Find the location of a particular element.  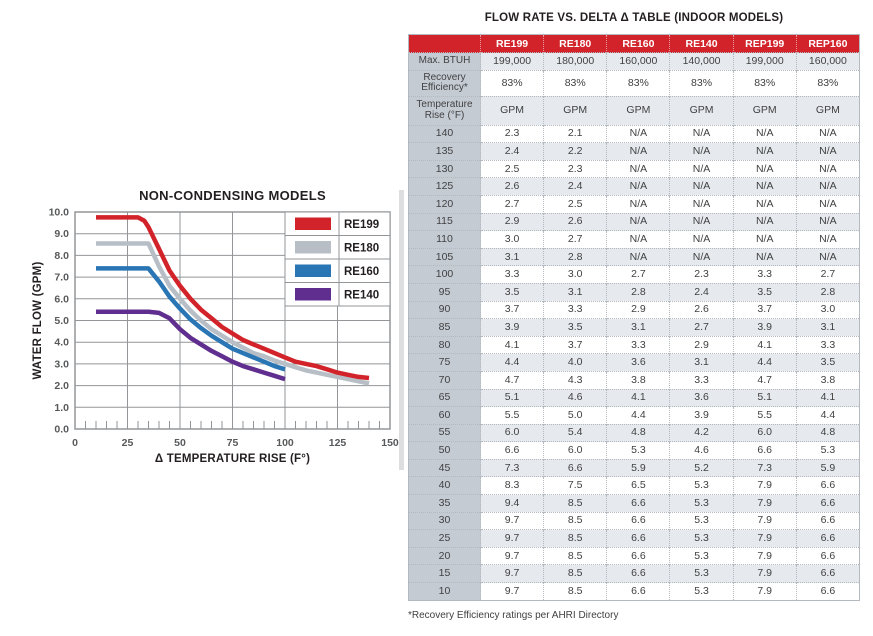

value-cell: 180,000 is located at coordinates (575, 61).